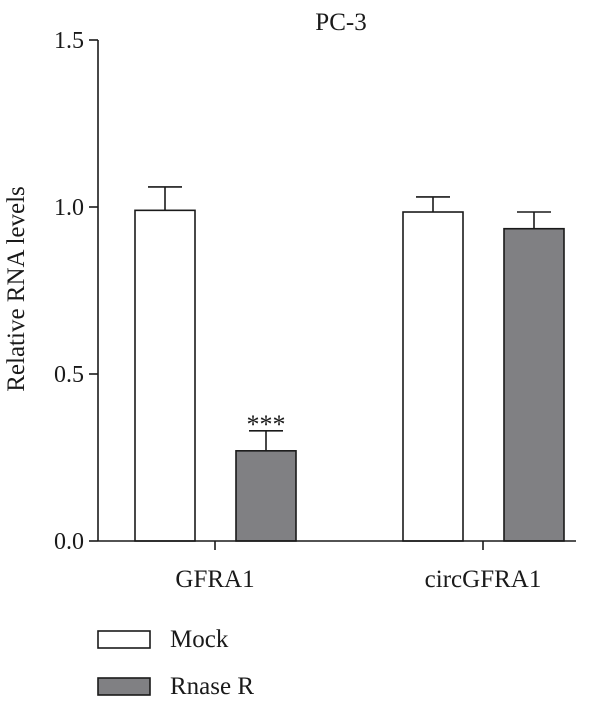 This screenshot has width=600, height=701. Describe the element at coordinates (69, 542) in the screenshot. I see `y-tick-label: 0.0` at that location.